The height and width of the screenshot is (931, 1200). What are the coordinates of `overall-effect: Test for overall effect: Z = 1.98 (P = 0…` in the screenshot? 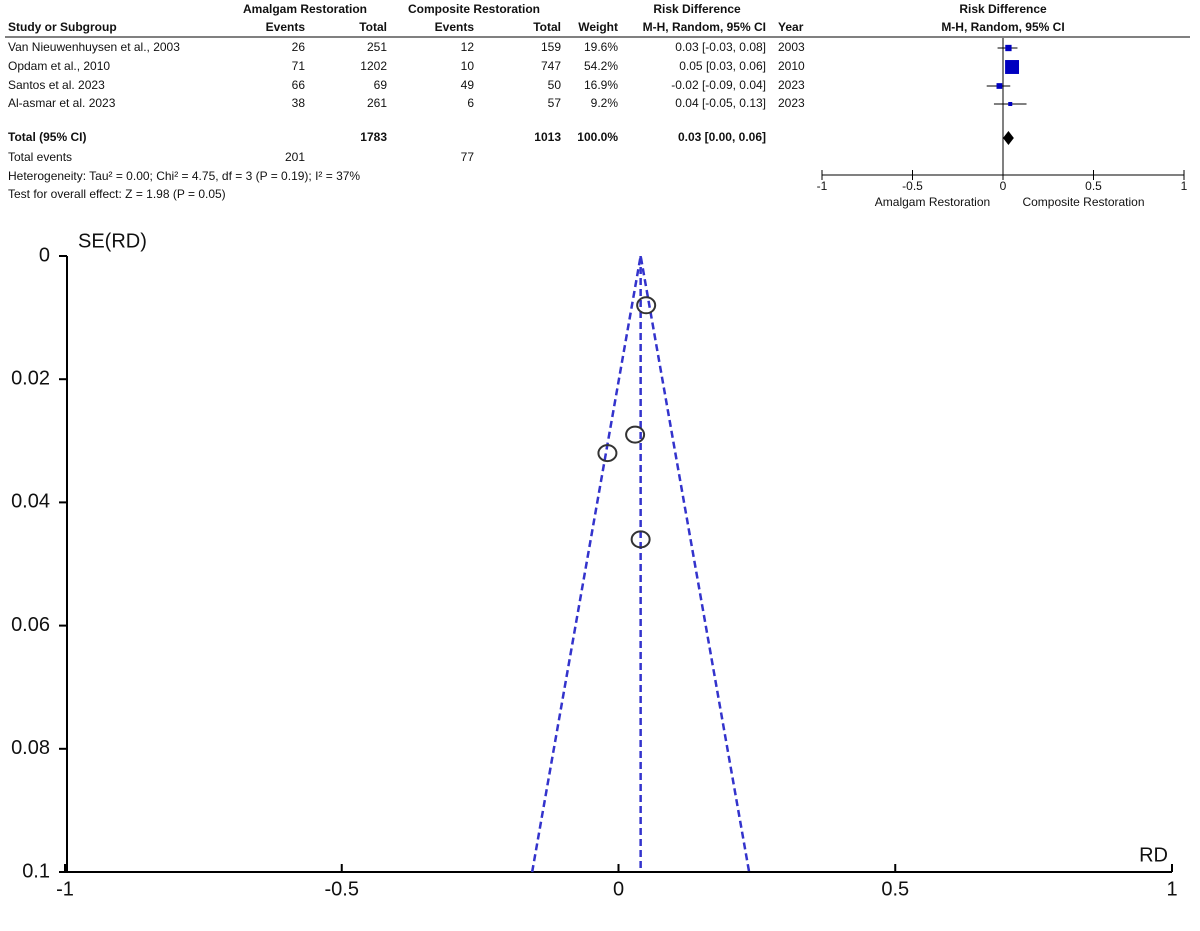 It's located at (117, 194).